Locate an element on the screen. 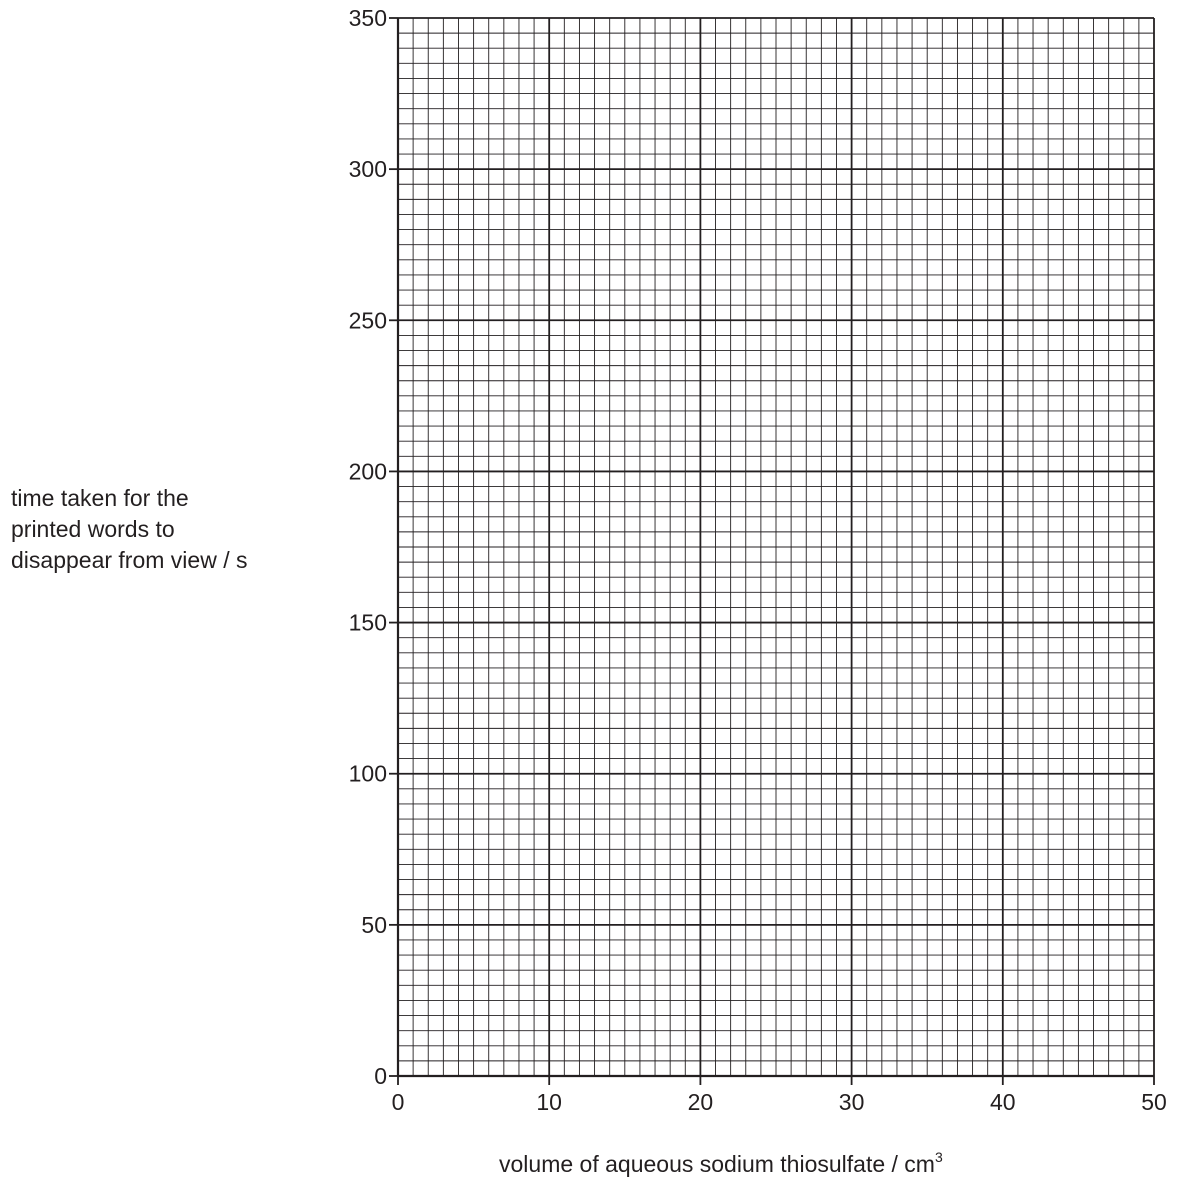 The height and width of the screenshot is (1180, 1179). x-tick-label: 20 is located at coordinates (701, 1102).